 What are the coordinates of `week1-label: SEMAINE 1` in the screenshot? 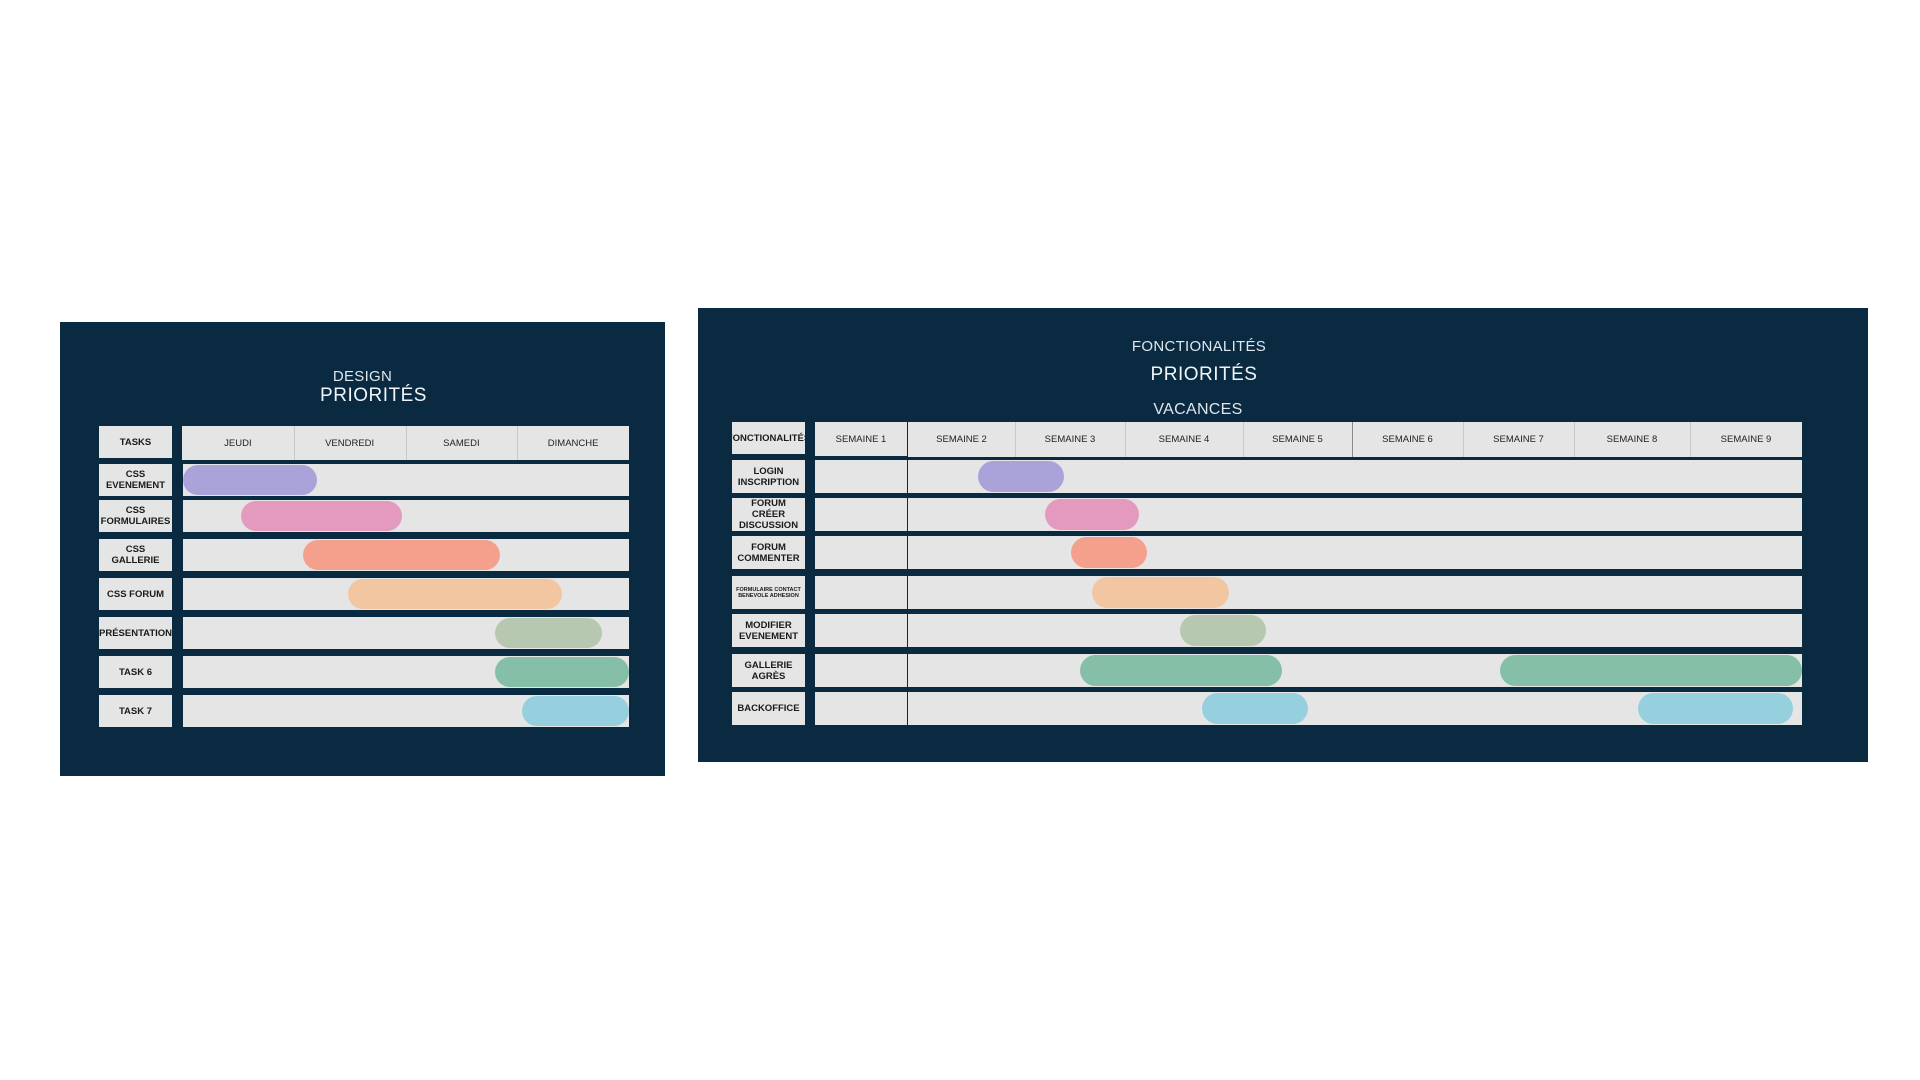 It's located at (861, 439).